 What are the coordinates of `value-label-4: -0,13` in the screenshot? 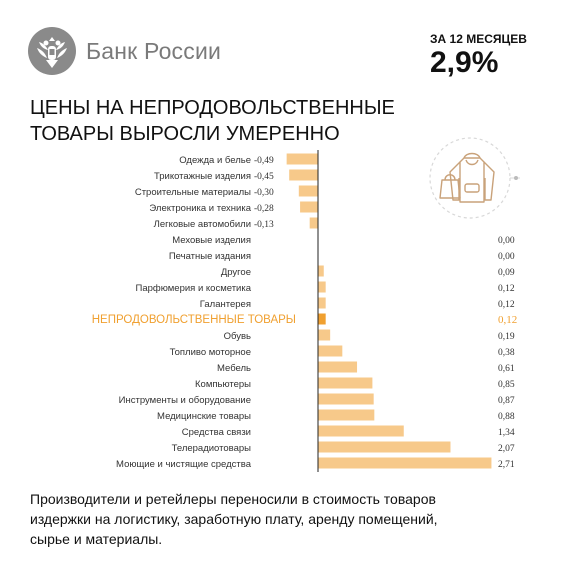 It's located at (264, 225).